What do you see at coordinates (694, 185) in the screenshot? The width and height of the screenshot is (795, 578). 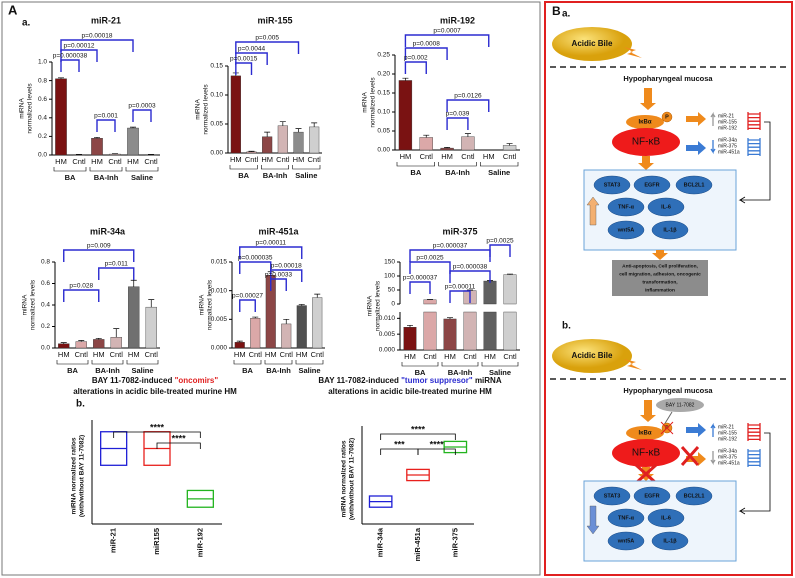 I see `gene-label: BCL2L1` at bounding box center [694, 185].